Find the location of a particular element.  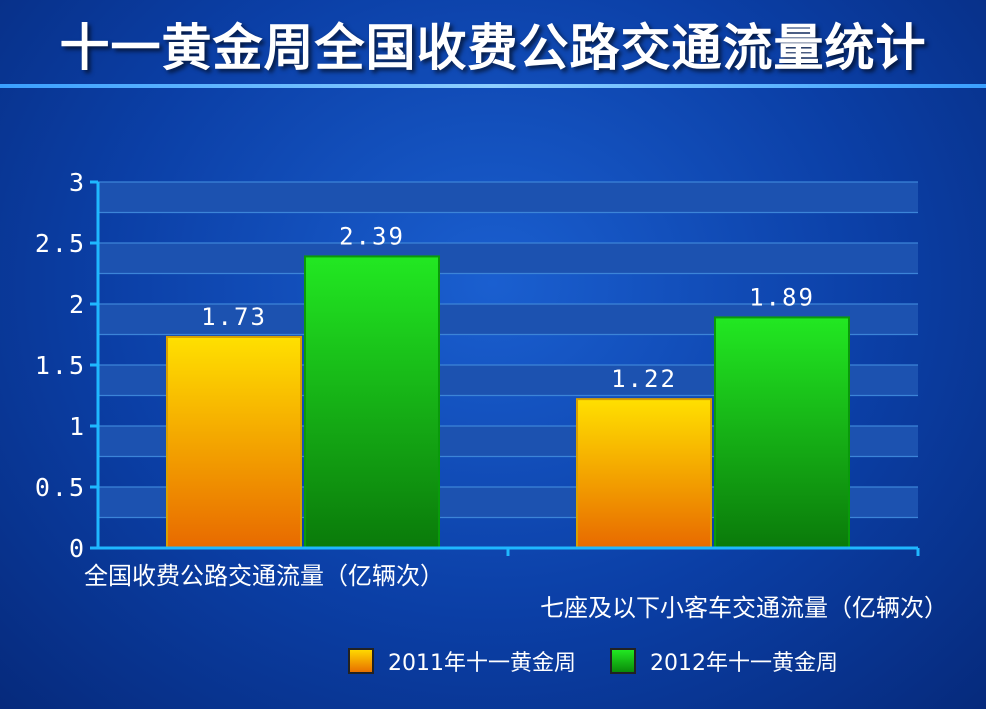

bar-2011-cat1 is located at coordinates (644, 473).